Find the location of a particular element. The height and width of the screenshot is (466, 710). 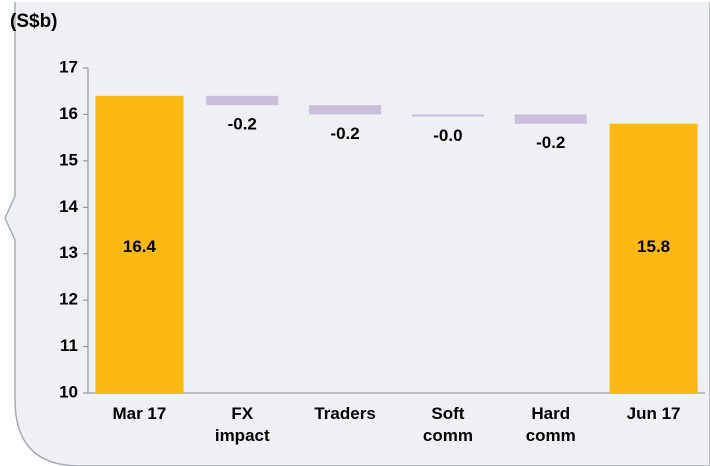

y-tick-label: 12 is located at coordinates (68, 299).